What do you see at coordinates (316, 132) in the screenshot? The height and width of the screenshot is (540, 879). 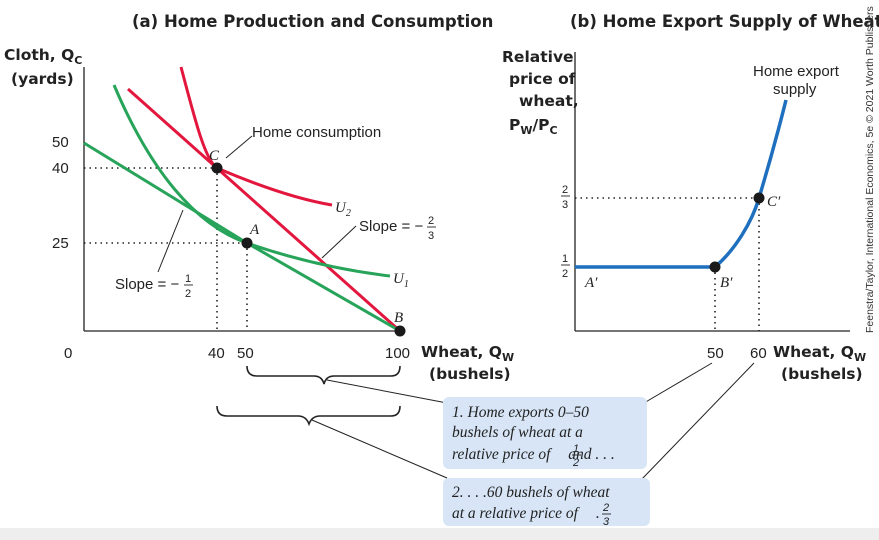 I see `home-consumption-label: Home consumption` at bounding box center [316, 132].